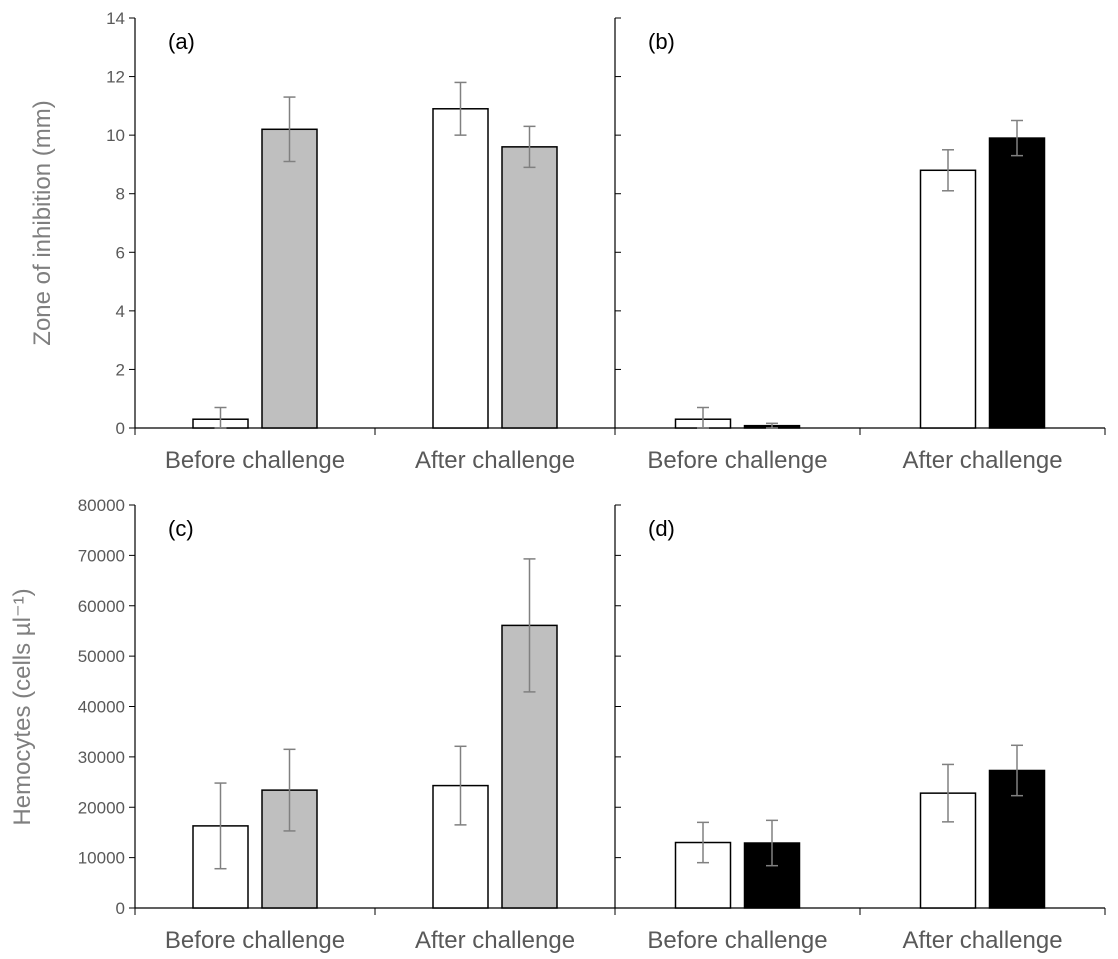  What do you see at coordinates (120, 369) in the screenshot?
I see `y-tick-label: 2` at bounding box center [120, 369].